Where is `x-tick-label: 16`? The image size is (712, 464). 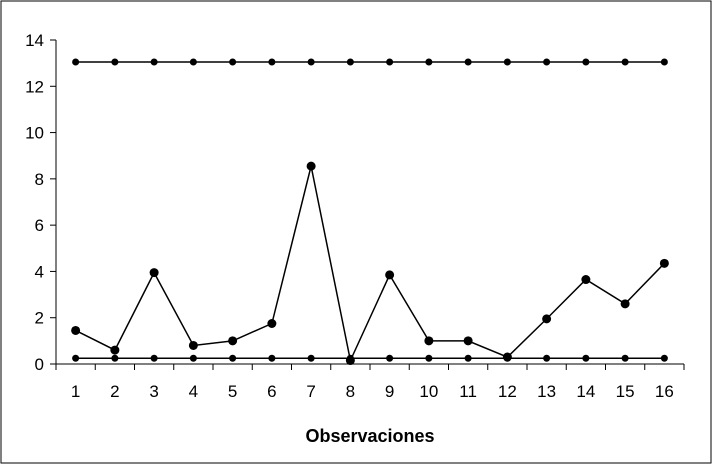 x-tick-label: 16 is located at coordinates (664, 391).